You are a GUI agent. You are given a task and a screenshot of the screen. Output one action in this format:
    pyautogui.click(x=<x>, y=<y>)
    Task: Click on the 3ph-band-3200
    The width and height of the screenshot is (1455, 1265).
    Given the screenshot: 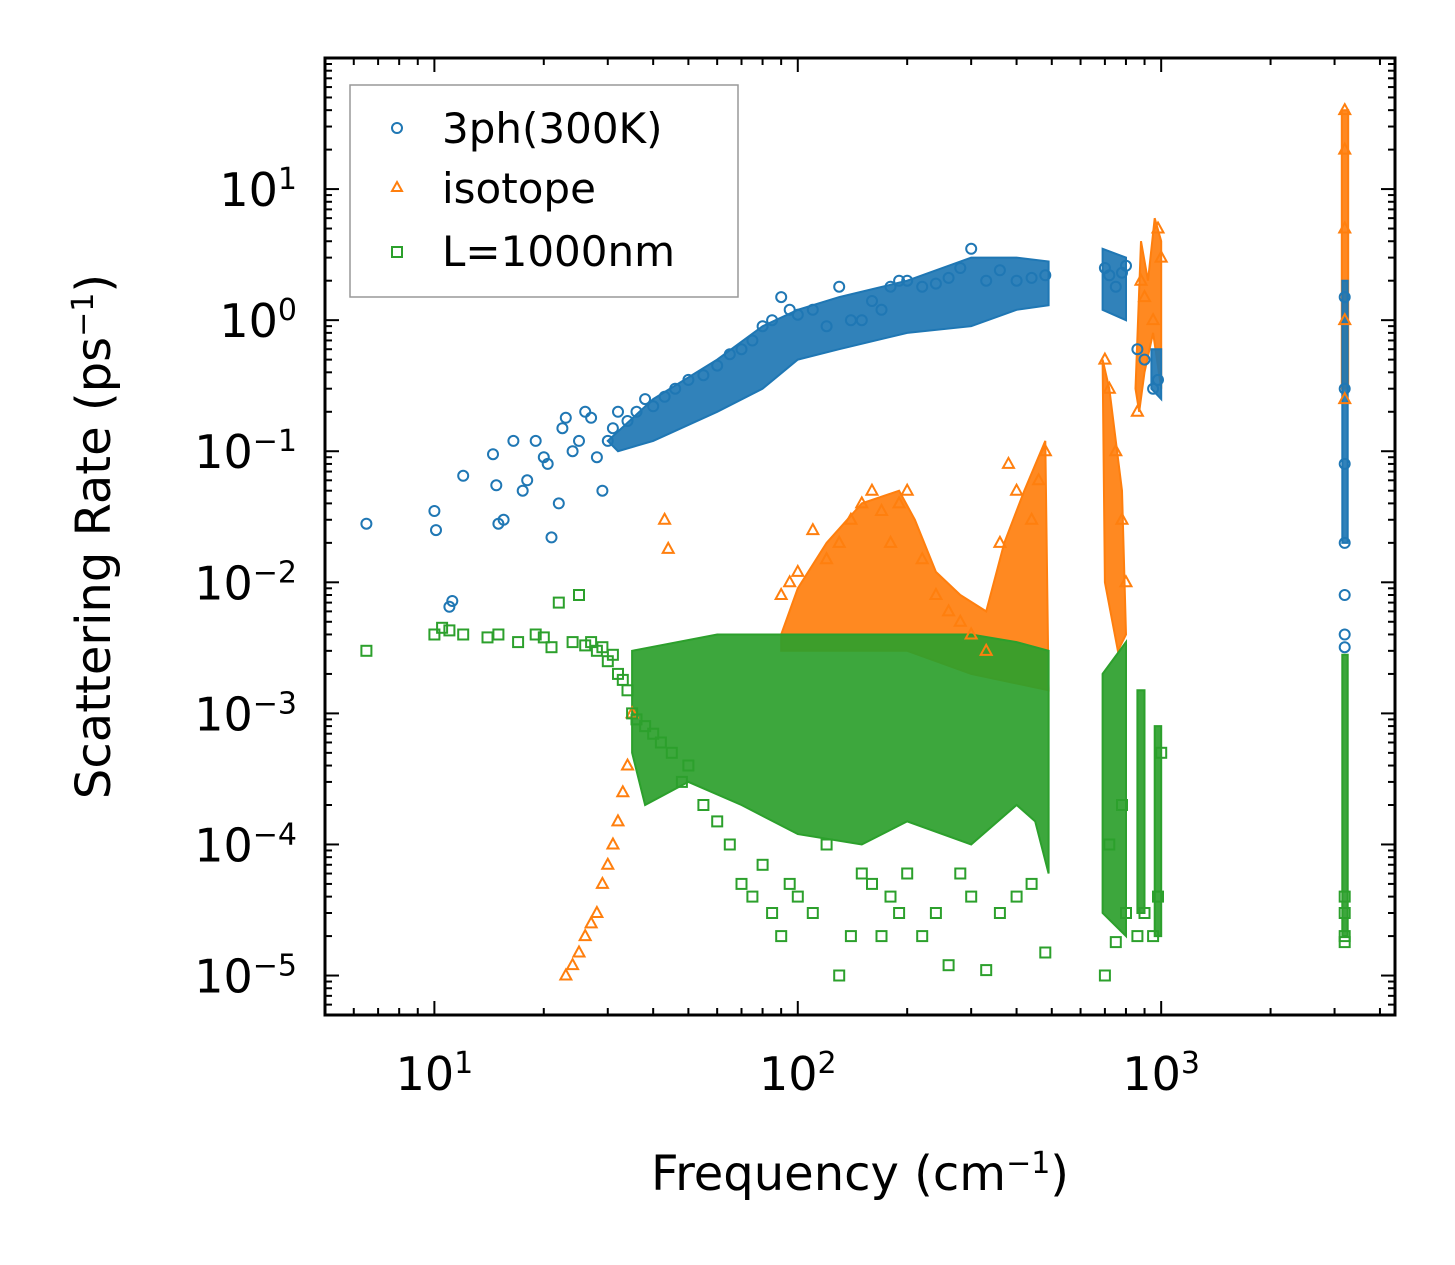 What is the action you would take?
    pyautogui.click(x=1345, y=411)
    